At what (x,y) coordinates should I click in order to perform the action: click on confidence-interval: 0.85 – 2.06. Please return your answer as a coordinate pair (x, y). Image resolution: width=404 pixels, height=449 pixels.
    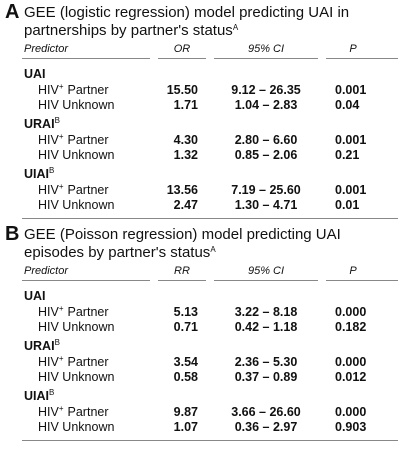
    Looking at the image, I should click on (266, 155).